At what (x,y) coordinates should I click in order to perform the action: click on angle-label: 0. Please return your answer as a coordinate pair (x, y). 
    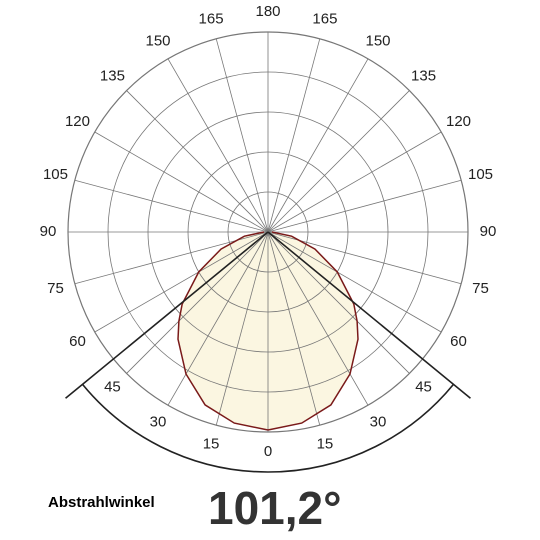
    Looking at the image, I should click on (268, 451).